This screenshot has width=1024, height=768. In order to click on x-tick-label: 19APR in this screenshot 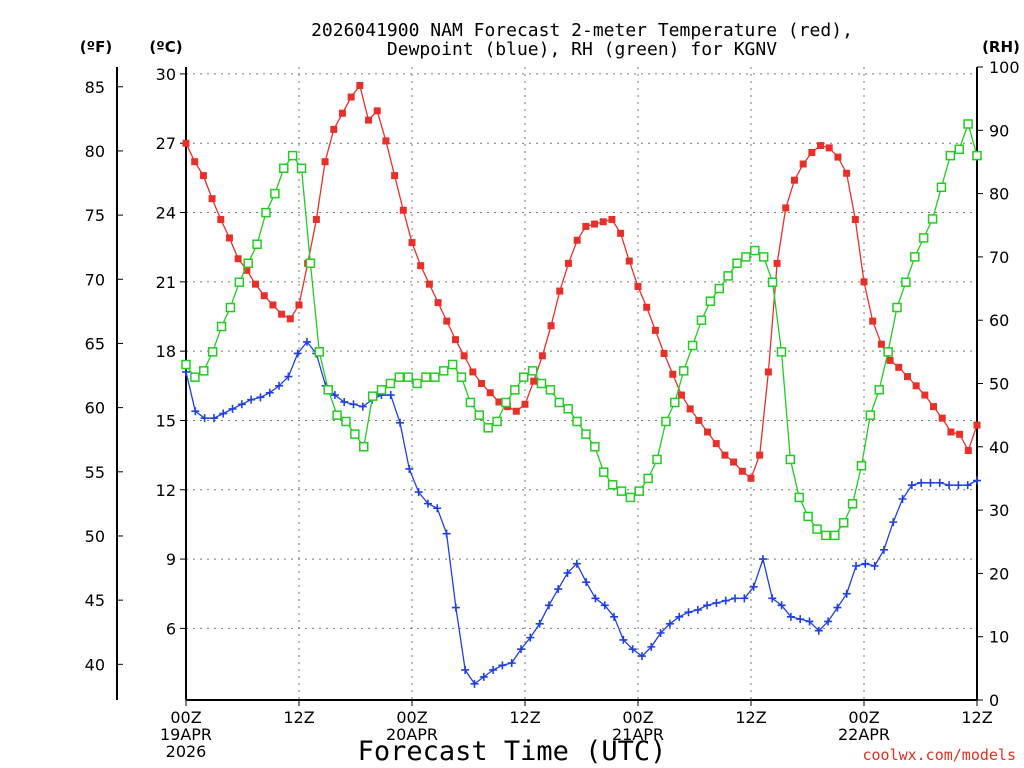, I will do `click(186, 734)`.